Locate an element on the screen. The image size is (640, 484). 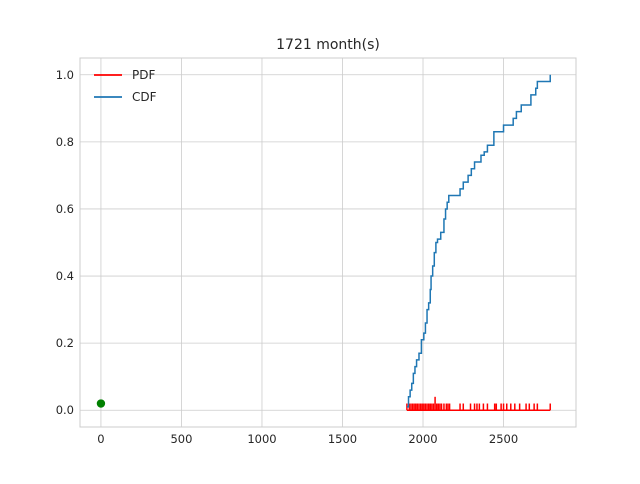
y-tick-label: 1.0 is located at coordinates (65, 75).